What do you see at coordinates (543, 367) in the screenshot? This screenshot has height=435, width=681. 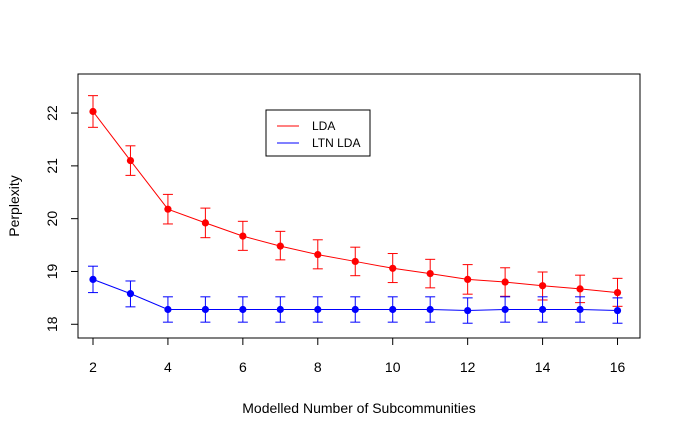 I see `x-tick-label-14: 14` at bounding box center [543, 367].